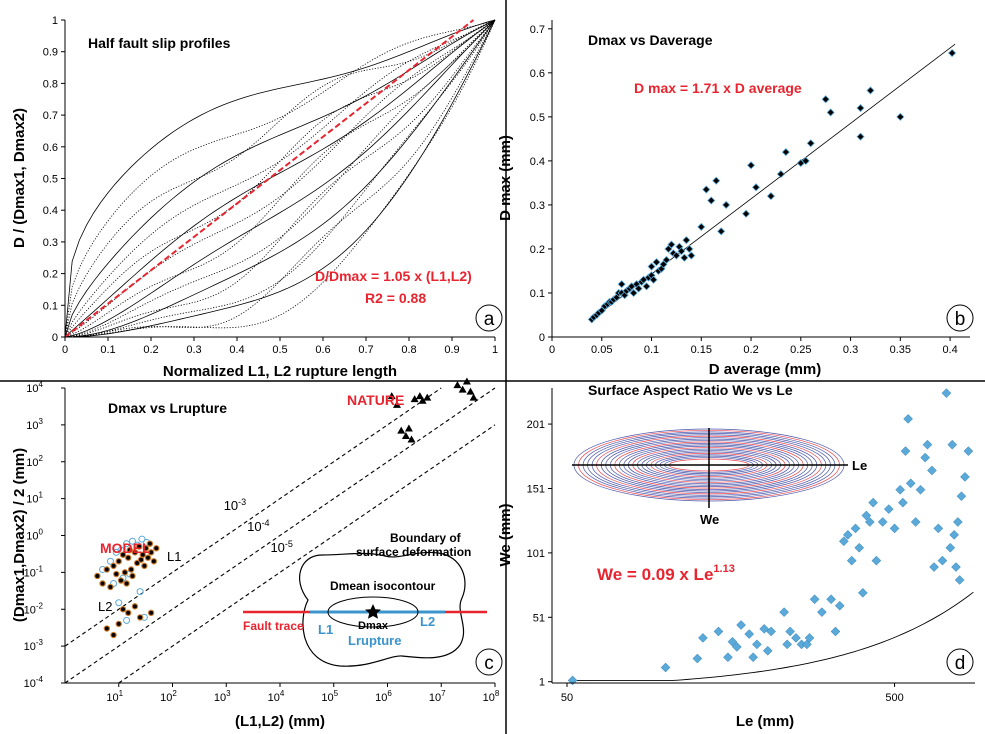 This screenshot has width=985, height=734. I want to click on panel-d-x-tick-label: 500, so click(894, 698).